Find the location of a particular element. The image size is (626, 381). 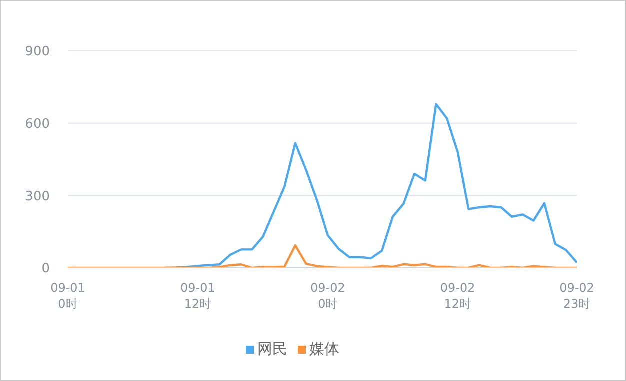

y-tick-label: 0 is located at coordinates (46, 269).